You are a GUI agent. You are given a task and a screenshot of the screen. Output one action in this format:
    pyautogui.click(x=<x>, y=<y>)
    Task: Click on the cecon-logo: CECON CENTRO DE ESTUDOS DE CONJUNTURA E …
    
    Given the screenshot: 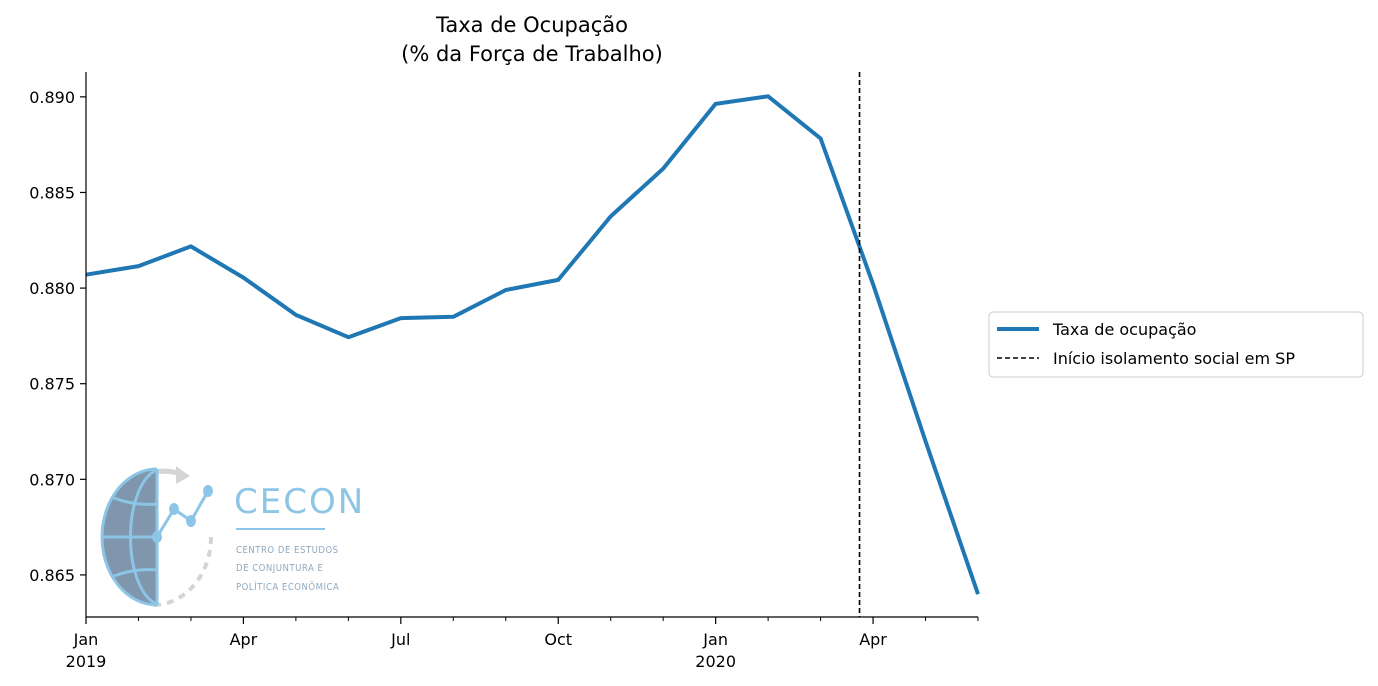 What is the action you would take?
    pyautogui.click(x=232, y=537)
    